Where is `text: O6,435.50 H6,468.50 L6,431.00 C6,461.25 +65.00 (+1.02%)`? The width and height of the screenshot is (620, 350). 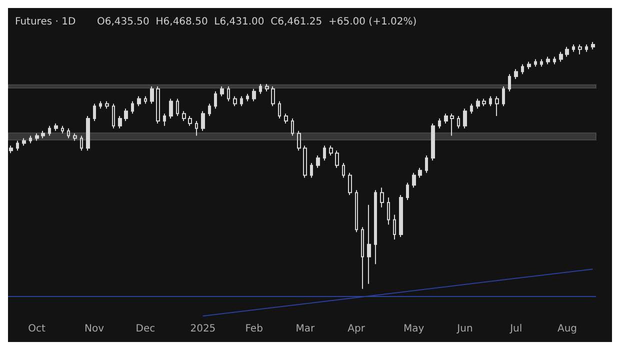
text: O6,435.50 H6,468.50 L6,431.00 C6,461.25 +65.00 (+1.02%) is located at coordinates (257, 22).